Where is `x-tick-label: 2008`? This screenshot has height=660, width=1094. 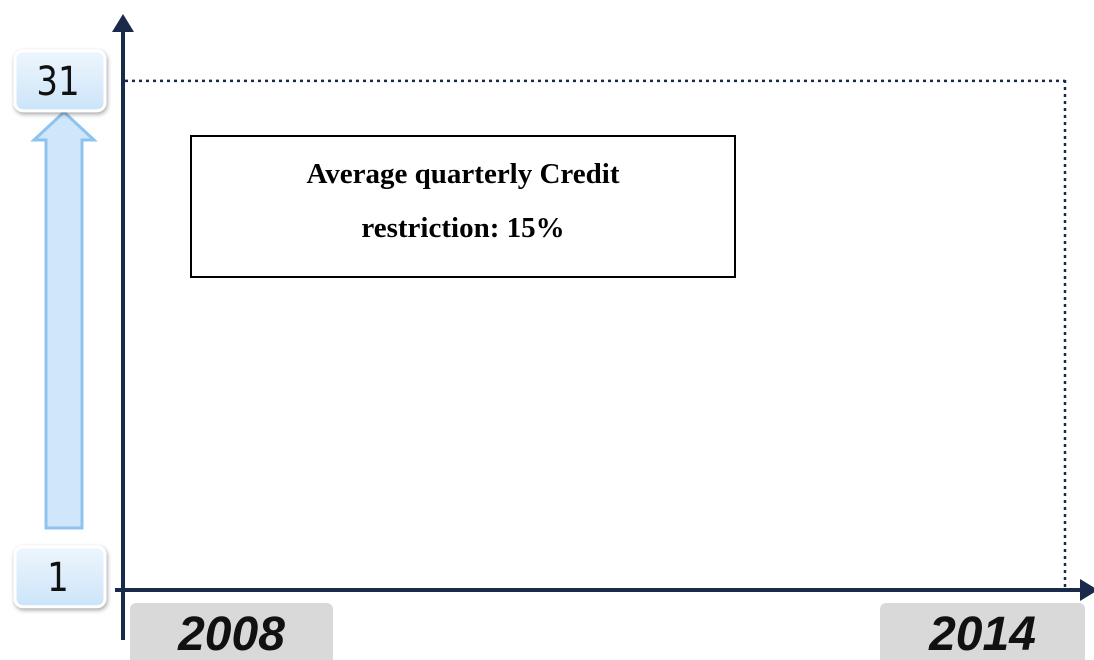 x-tick-label: 2008 is located at coordinates (231, 634).